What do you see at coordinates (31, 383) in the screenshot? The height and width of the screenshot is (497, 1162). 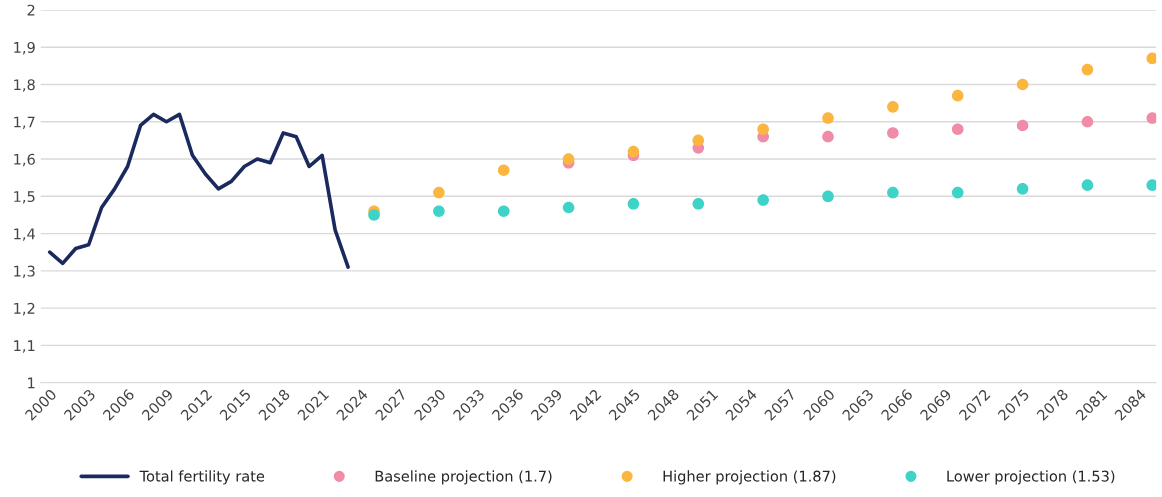 I see `y-tick-label: 1` at bounding box center [31, 383].